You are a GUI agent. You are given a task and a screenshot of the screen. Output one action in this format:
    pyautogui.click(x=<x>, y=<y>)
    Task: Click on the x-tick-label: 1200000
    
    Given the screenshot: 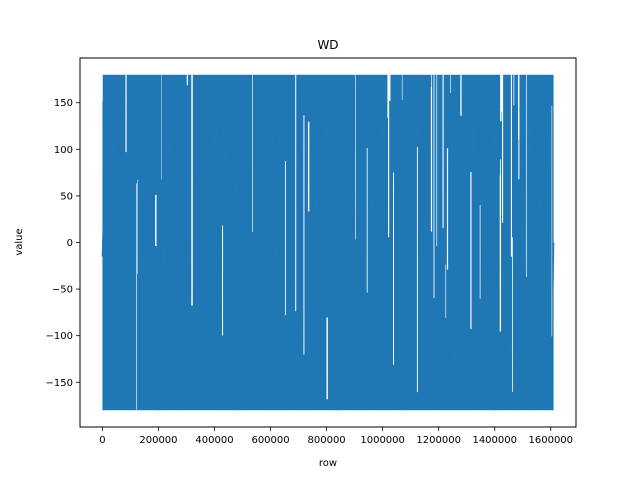 What is the action you would take?
    pyautogui.click(x=438, y=440)
    